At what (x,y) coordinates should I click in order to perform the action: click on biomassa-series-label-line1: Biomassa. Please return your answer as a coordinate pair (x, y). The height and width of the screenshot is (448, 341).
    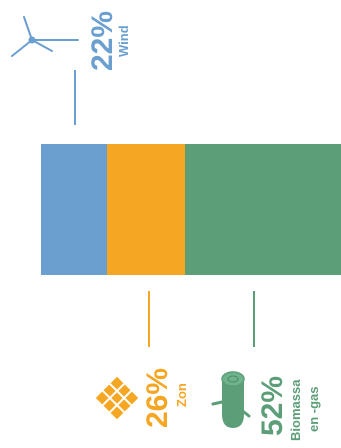
    Looking at the image, I should click on (295, 410).